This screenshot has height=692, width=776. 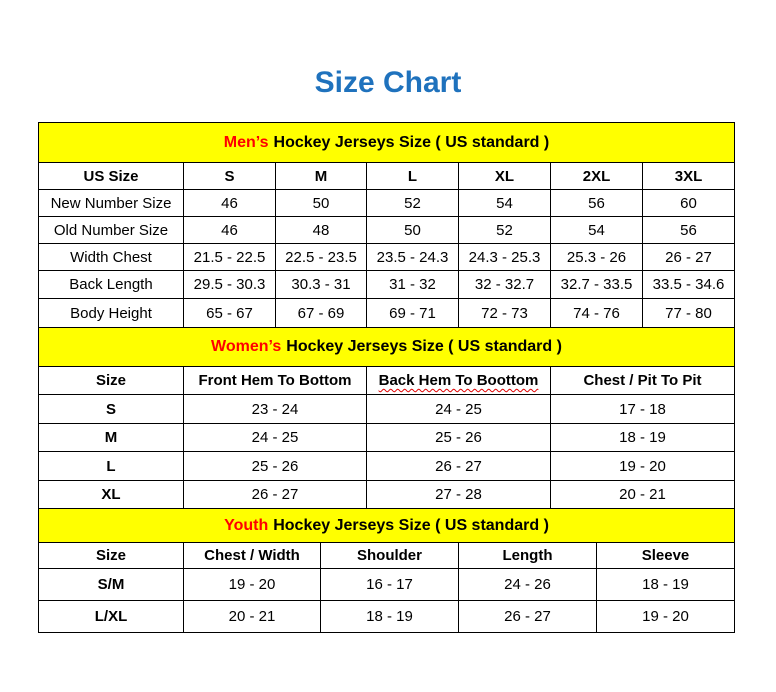 I want to click on youth-section-header: Youth Hockey Jerseys Size ( US standard ), so click(x=387, y=526).